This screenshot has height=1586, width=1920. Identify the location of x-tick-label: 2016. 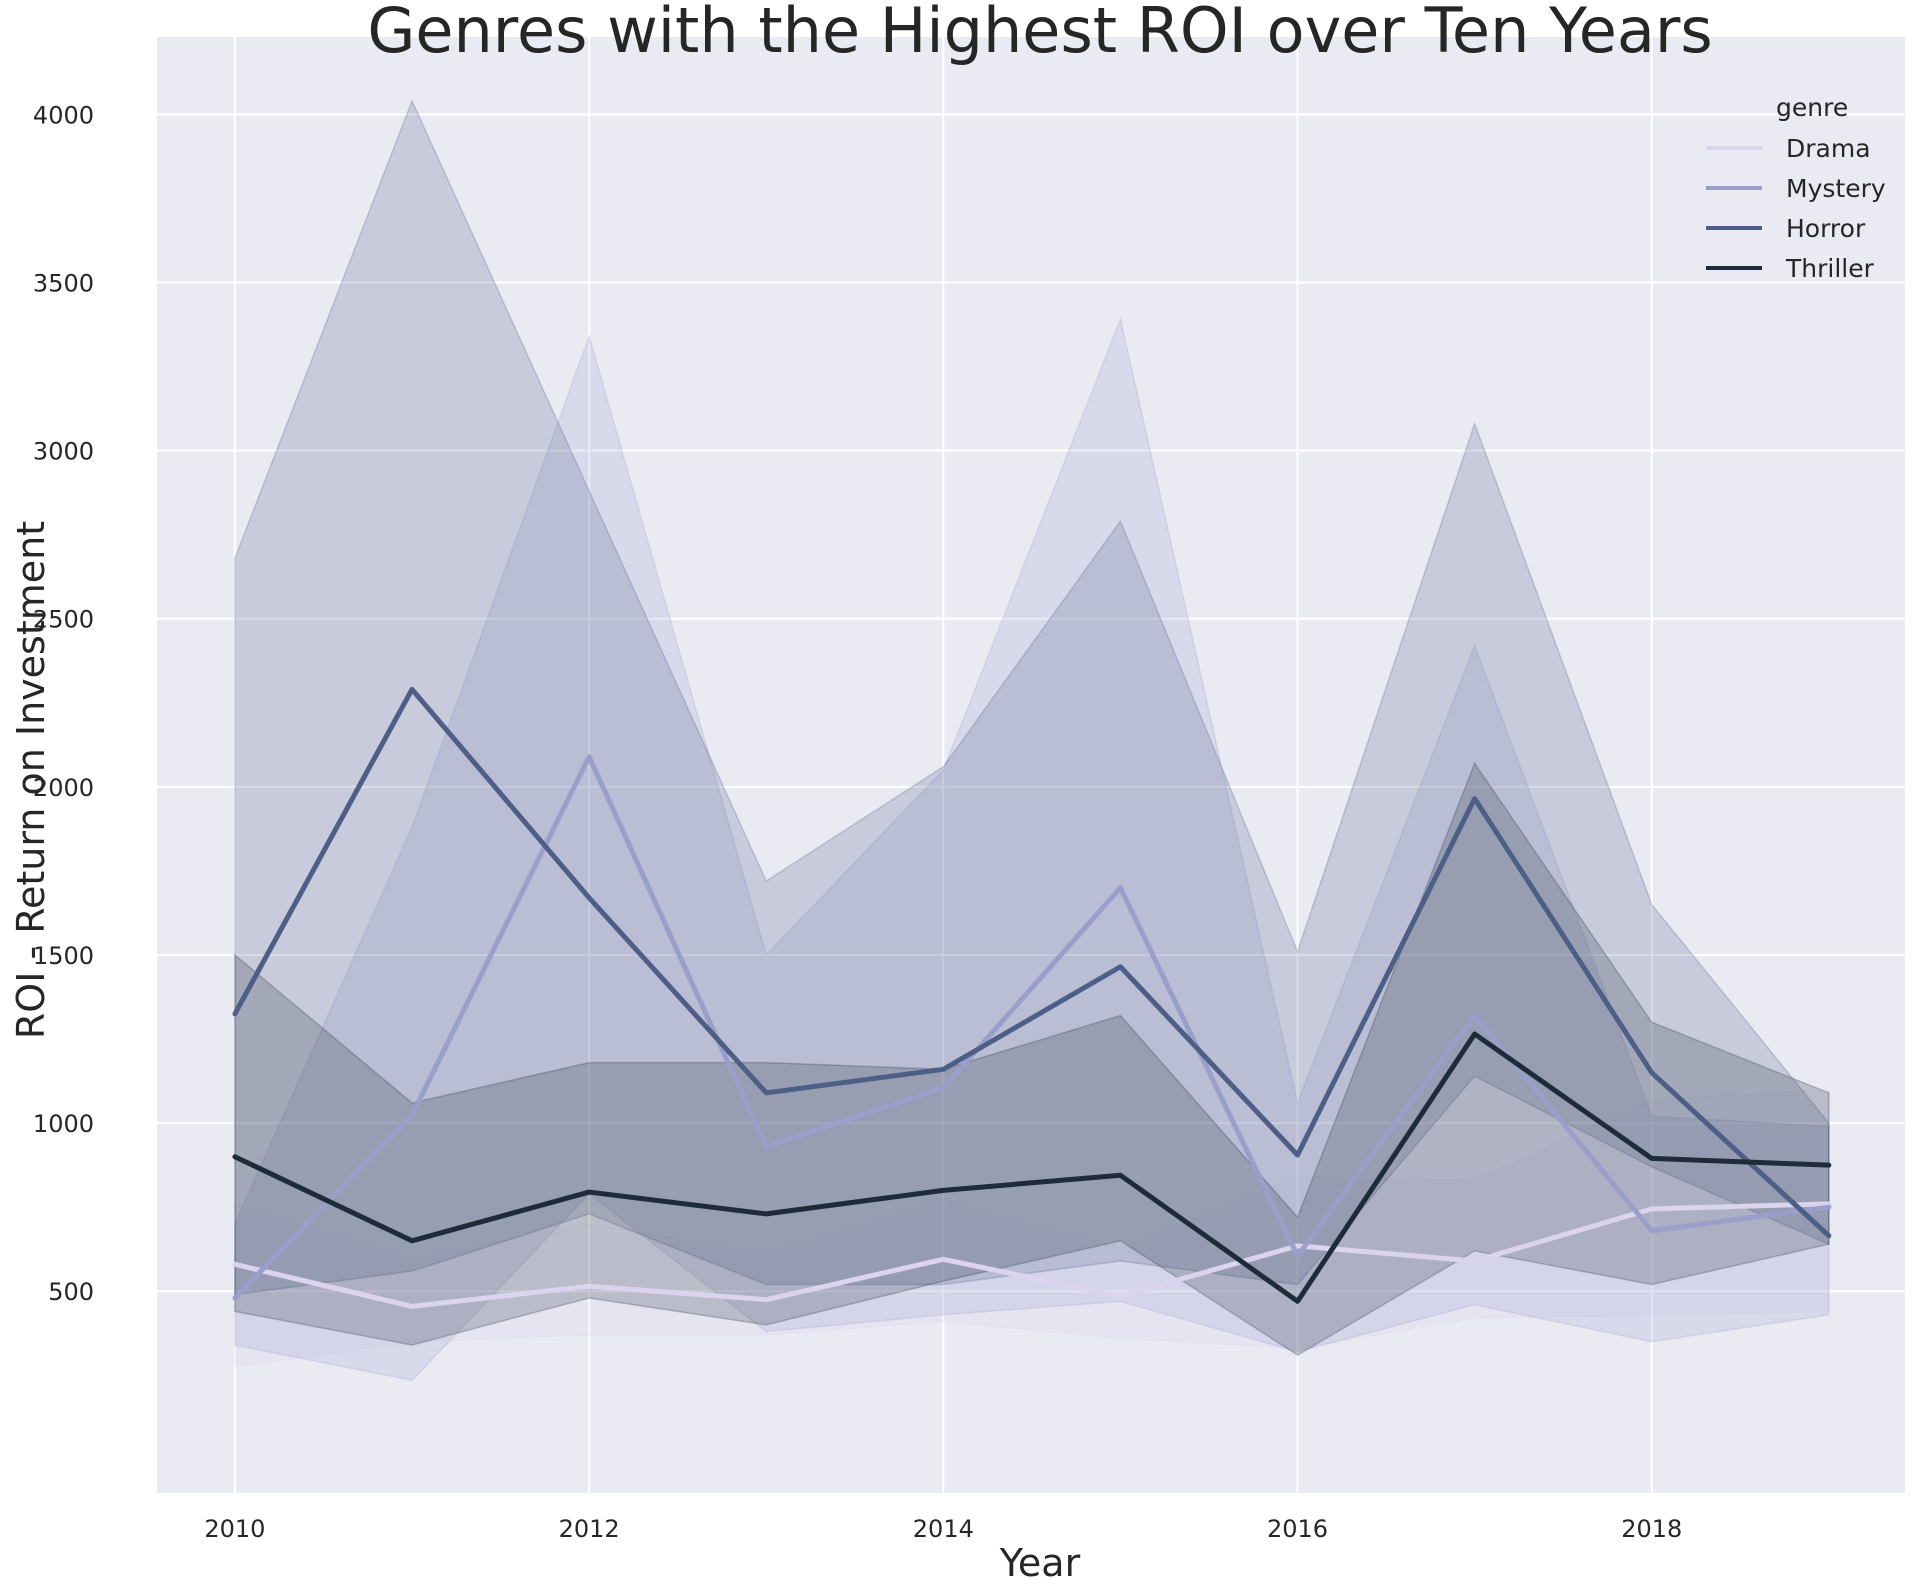
(1297, 1529).